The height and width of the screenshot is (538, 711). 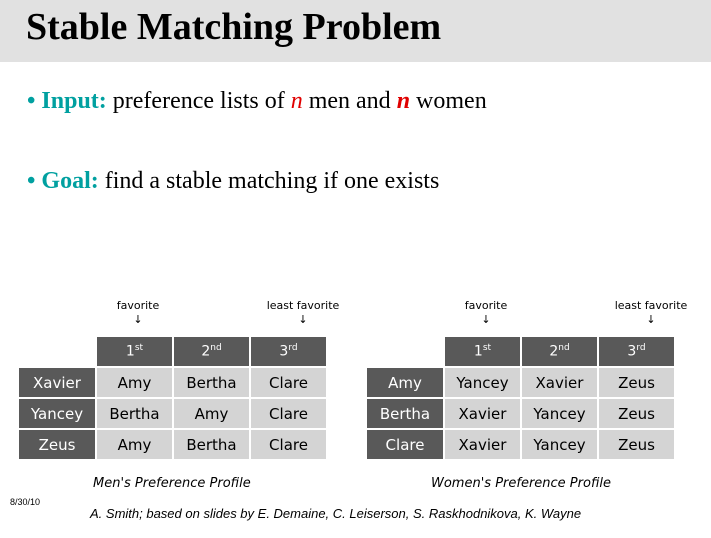 What do you see at coordinates (201, 101) in the screenshot?
I see `input-text-1: preference lists of` at bounding box center [201, 101].